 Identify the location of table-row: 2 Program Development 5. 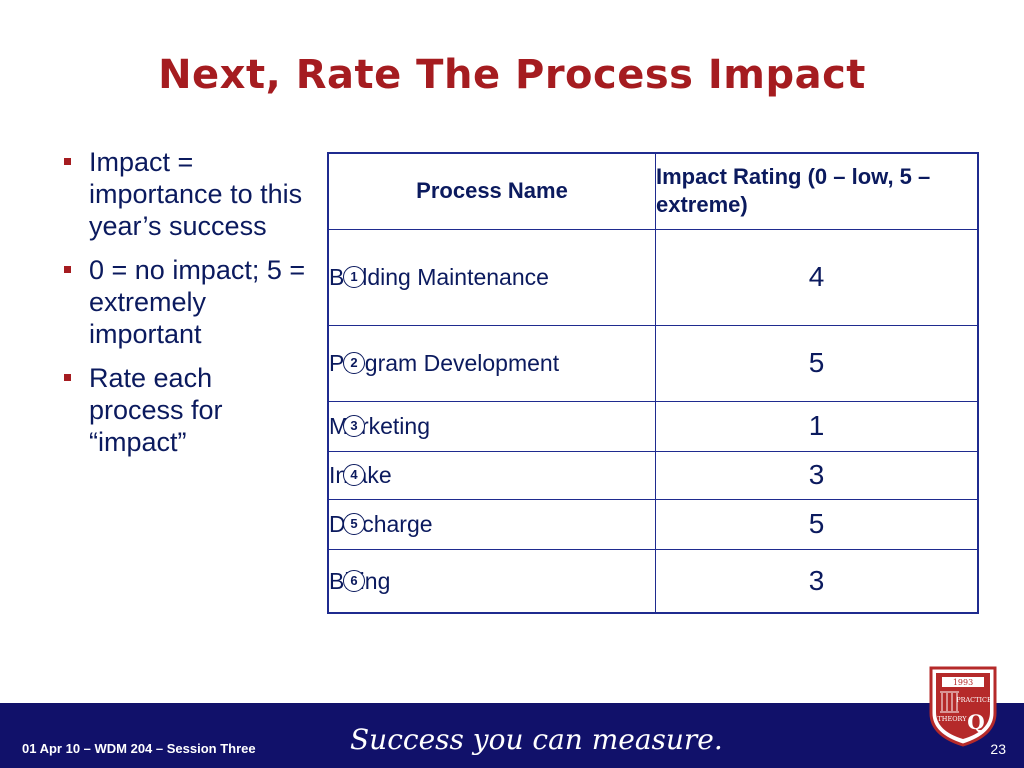
(653, 363).